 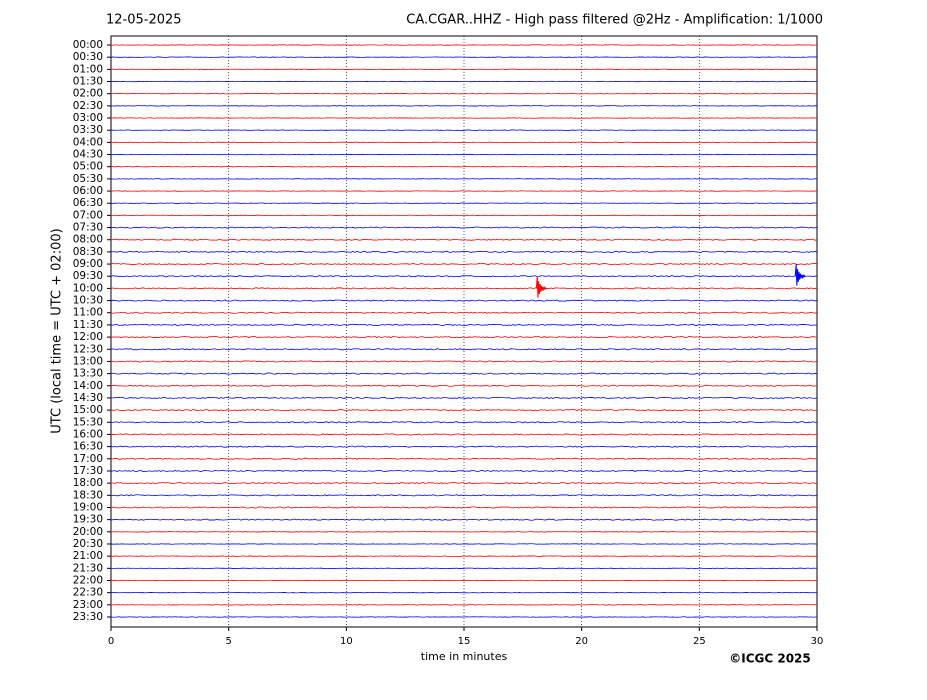 I want to click on x-tick-label: 0, so click(x=111, y=641).